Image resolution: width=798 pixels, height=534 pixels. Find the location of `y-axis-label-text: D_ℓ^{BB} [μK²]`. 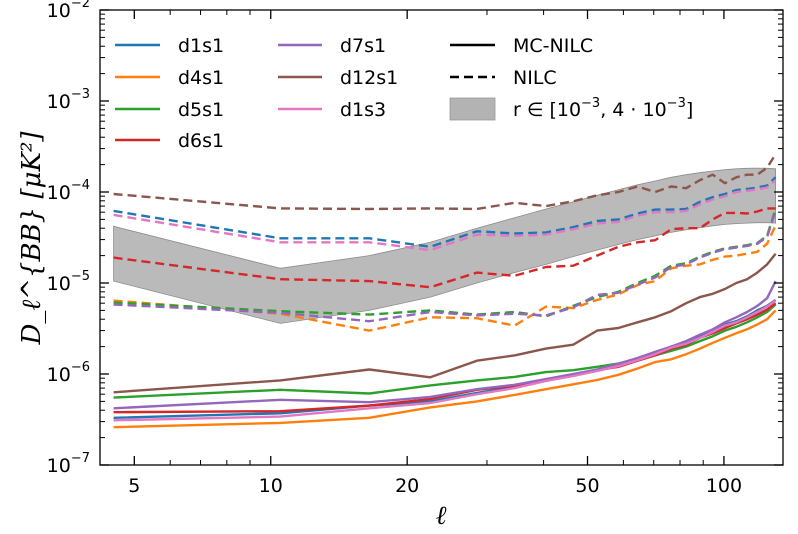

y-axis-label-text: D_ℓ^{BB} [μK²] is located at coordinates (32, 238).